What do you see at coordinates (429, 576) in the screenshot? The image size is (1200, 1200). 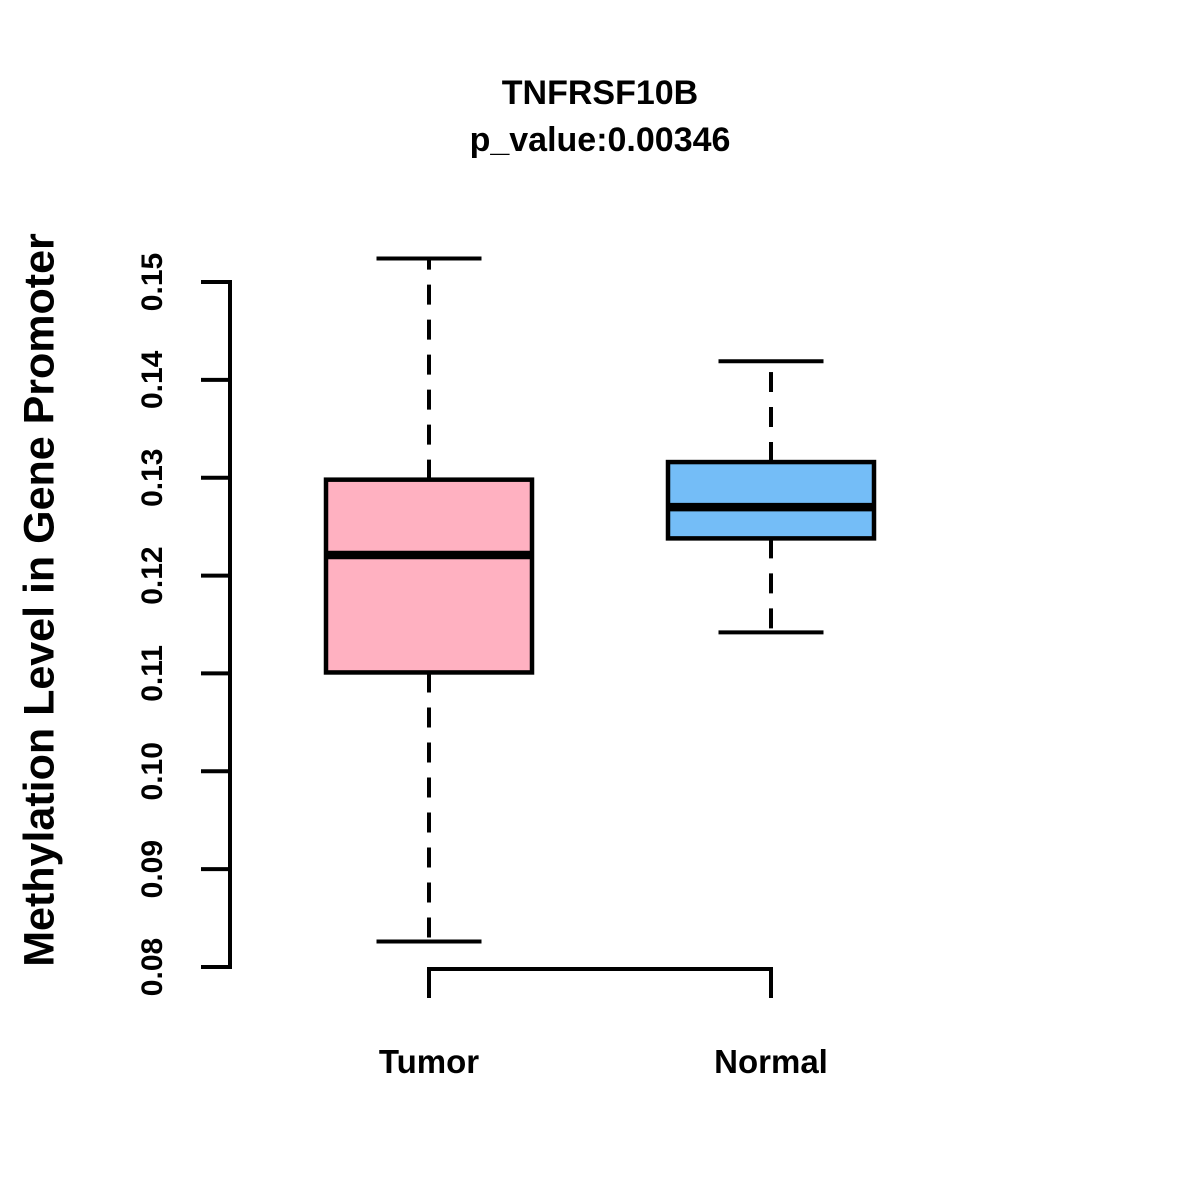 I see `iqr-box-tumor` at bounding box center [429, 576].